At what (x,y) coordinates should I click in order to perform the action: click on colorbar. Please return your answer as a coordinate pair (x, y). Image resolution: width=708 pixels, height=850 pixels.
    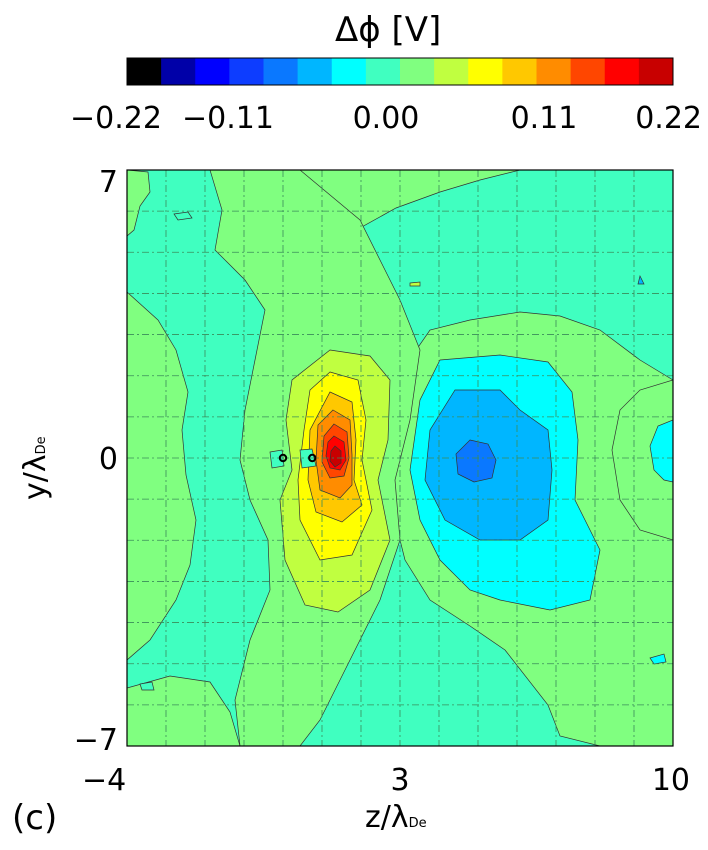
    Looking at the image, I should click on (400, 71).